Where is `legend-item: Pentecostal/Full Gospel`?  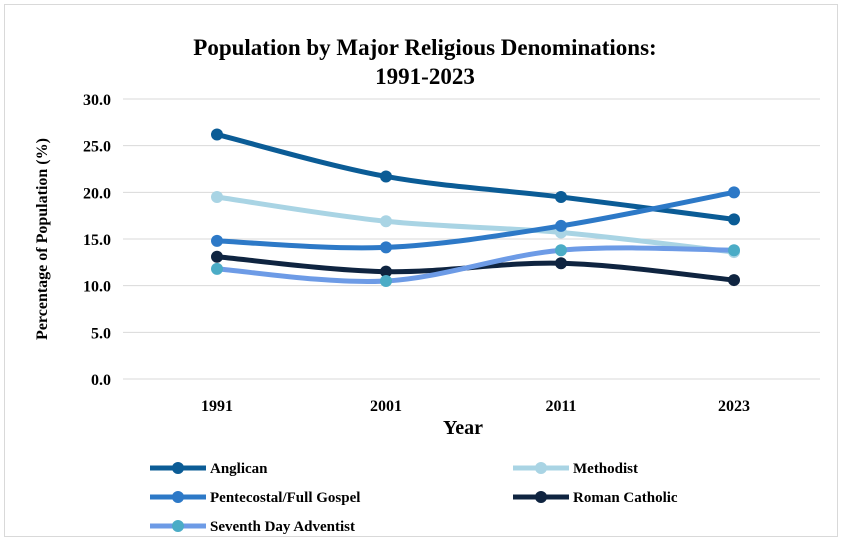
legend-item: Pentecostal/Full Gospel is located at coordinates (255, 498).